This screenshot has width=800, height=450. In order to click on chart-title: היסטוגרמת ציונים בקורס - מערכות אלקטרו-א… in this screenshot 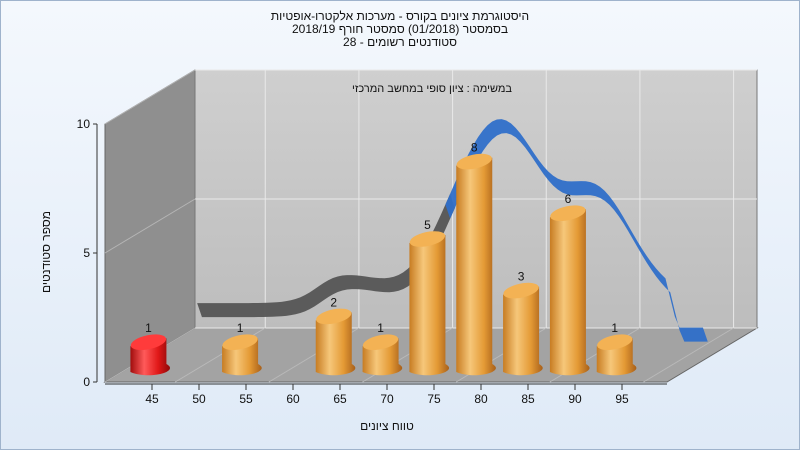, I will do `click(400, 29)`.